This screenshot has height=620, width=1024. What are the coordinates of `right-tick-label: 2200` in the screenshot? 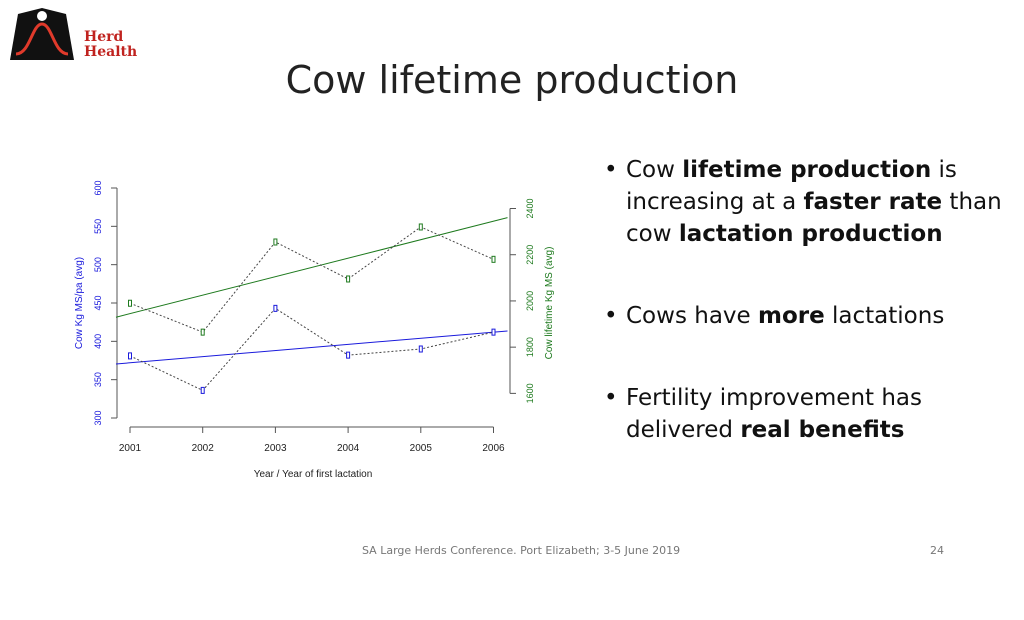 It's located at (530, 255).